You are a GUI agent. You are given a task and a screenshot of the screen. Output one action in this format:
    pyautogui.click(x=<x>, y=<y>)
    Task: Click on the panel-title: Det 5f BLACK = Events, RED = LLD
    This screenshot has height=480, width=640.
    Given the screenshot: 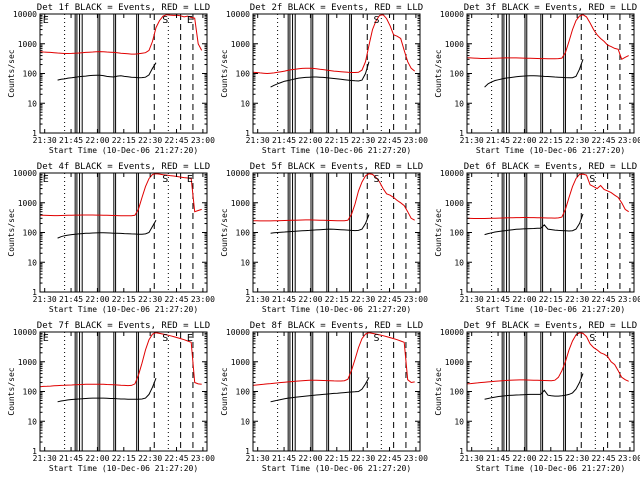 What is the action you would take?
    pyautogui.click(x=336, y=167)
    